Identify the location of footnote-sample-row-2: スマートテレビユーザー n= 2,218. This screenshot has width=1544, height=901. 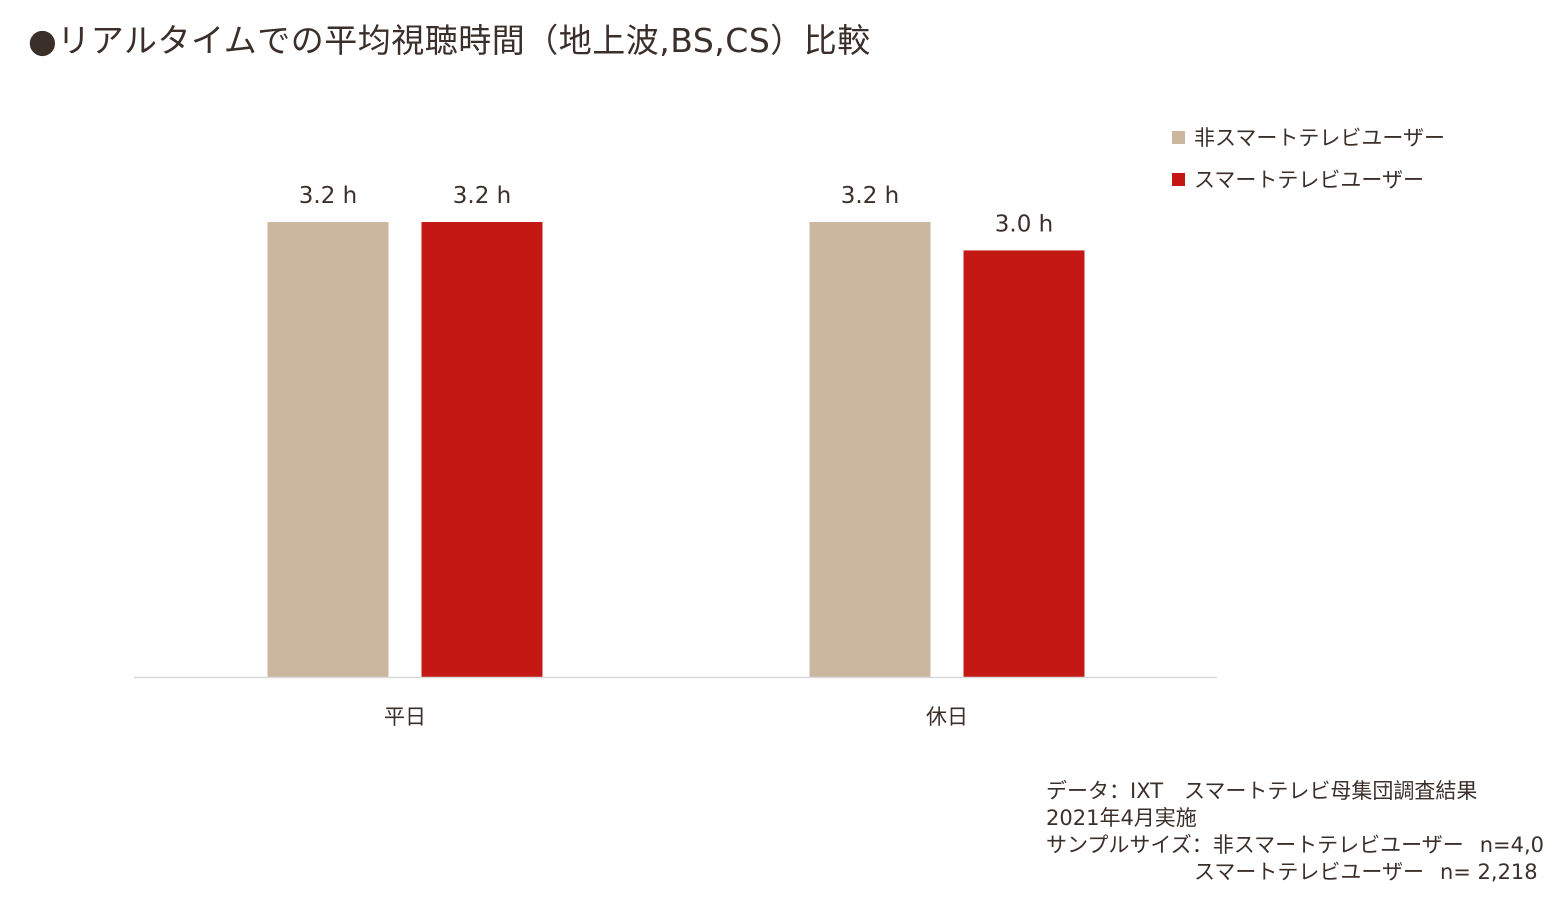
(1295, 872).